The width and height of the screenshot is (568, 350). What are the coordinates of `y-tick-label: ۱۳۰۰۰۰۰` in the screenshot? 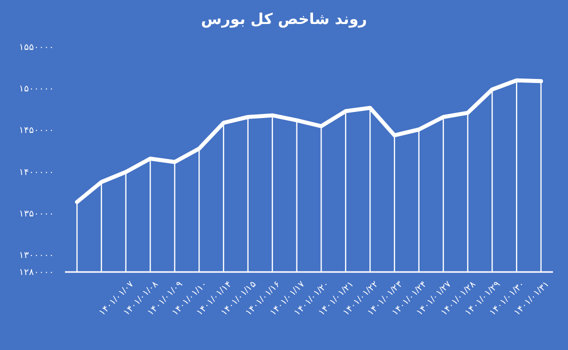 It's located at (36, 255).